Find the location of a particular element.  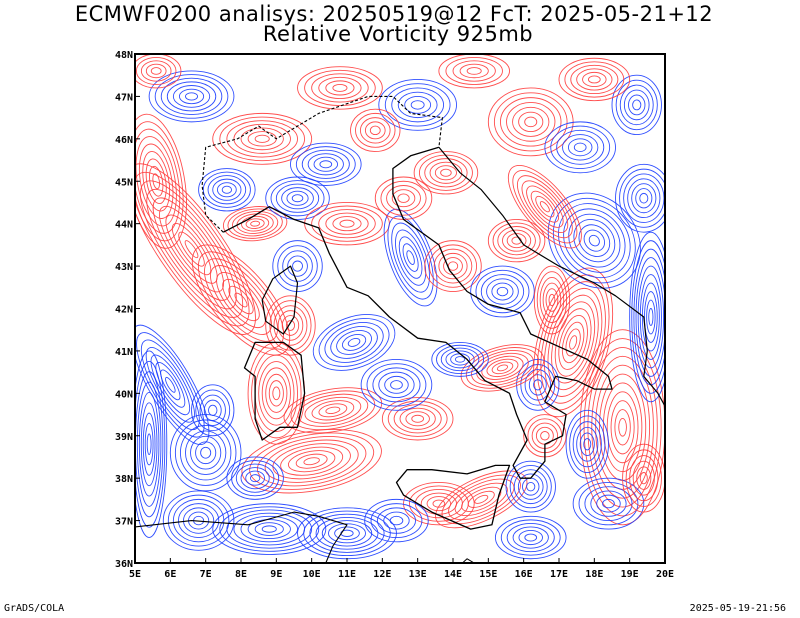

y-tick-label: 43N is located at coordinates (124, 267).